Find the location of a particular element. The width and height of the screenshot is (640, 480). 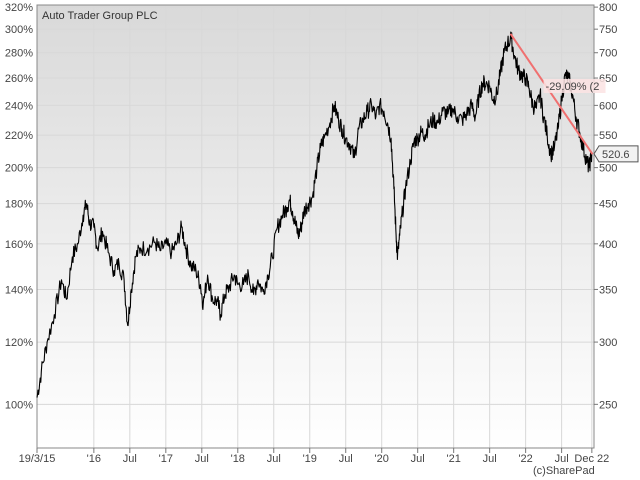

x-tick-label: '17 is located at coordinates (166, 459).